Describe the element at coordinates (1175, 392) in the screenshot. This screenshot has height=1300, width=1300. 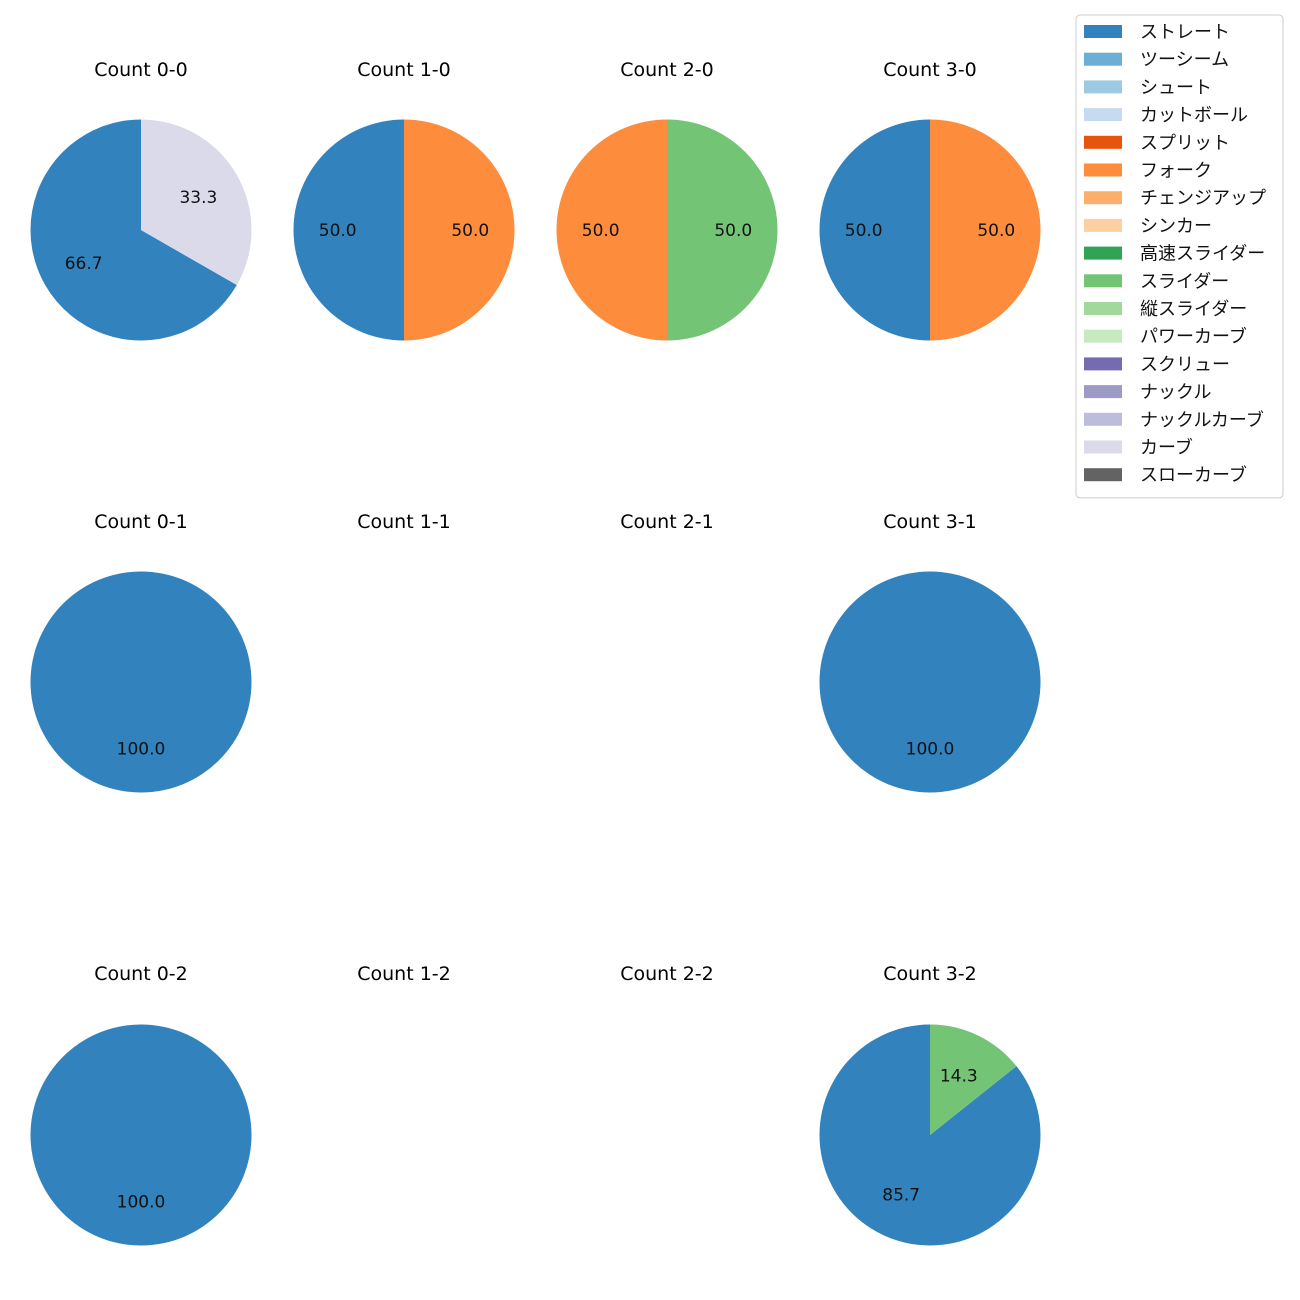
I see `legend-label: ナックル` at that location.